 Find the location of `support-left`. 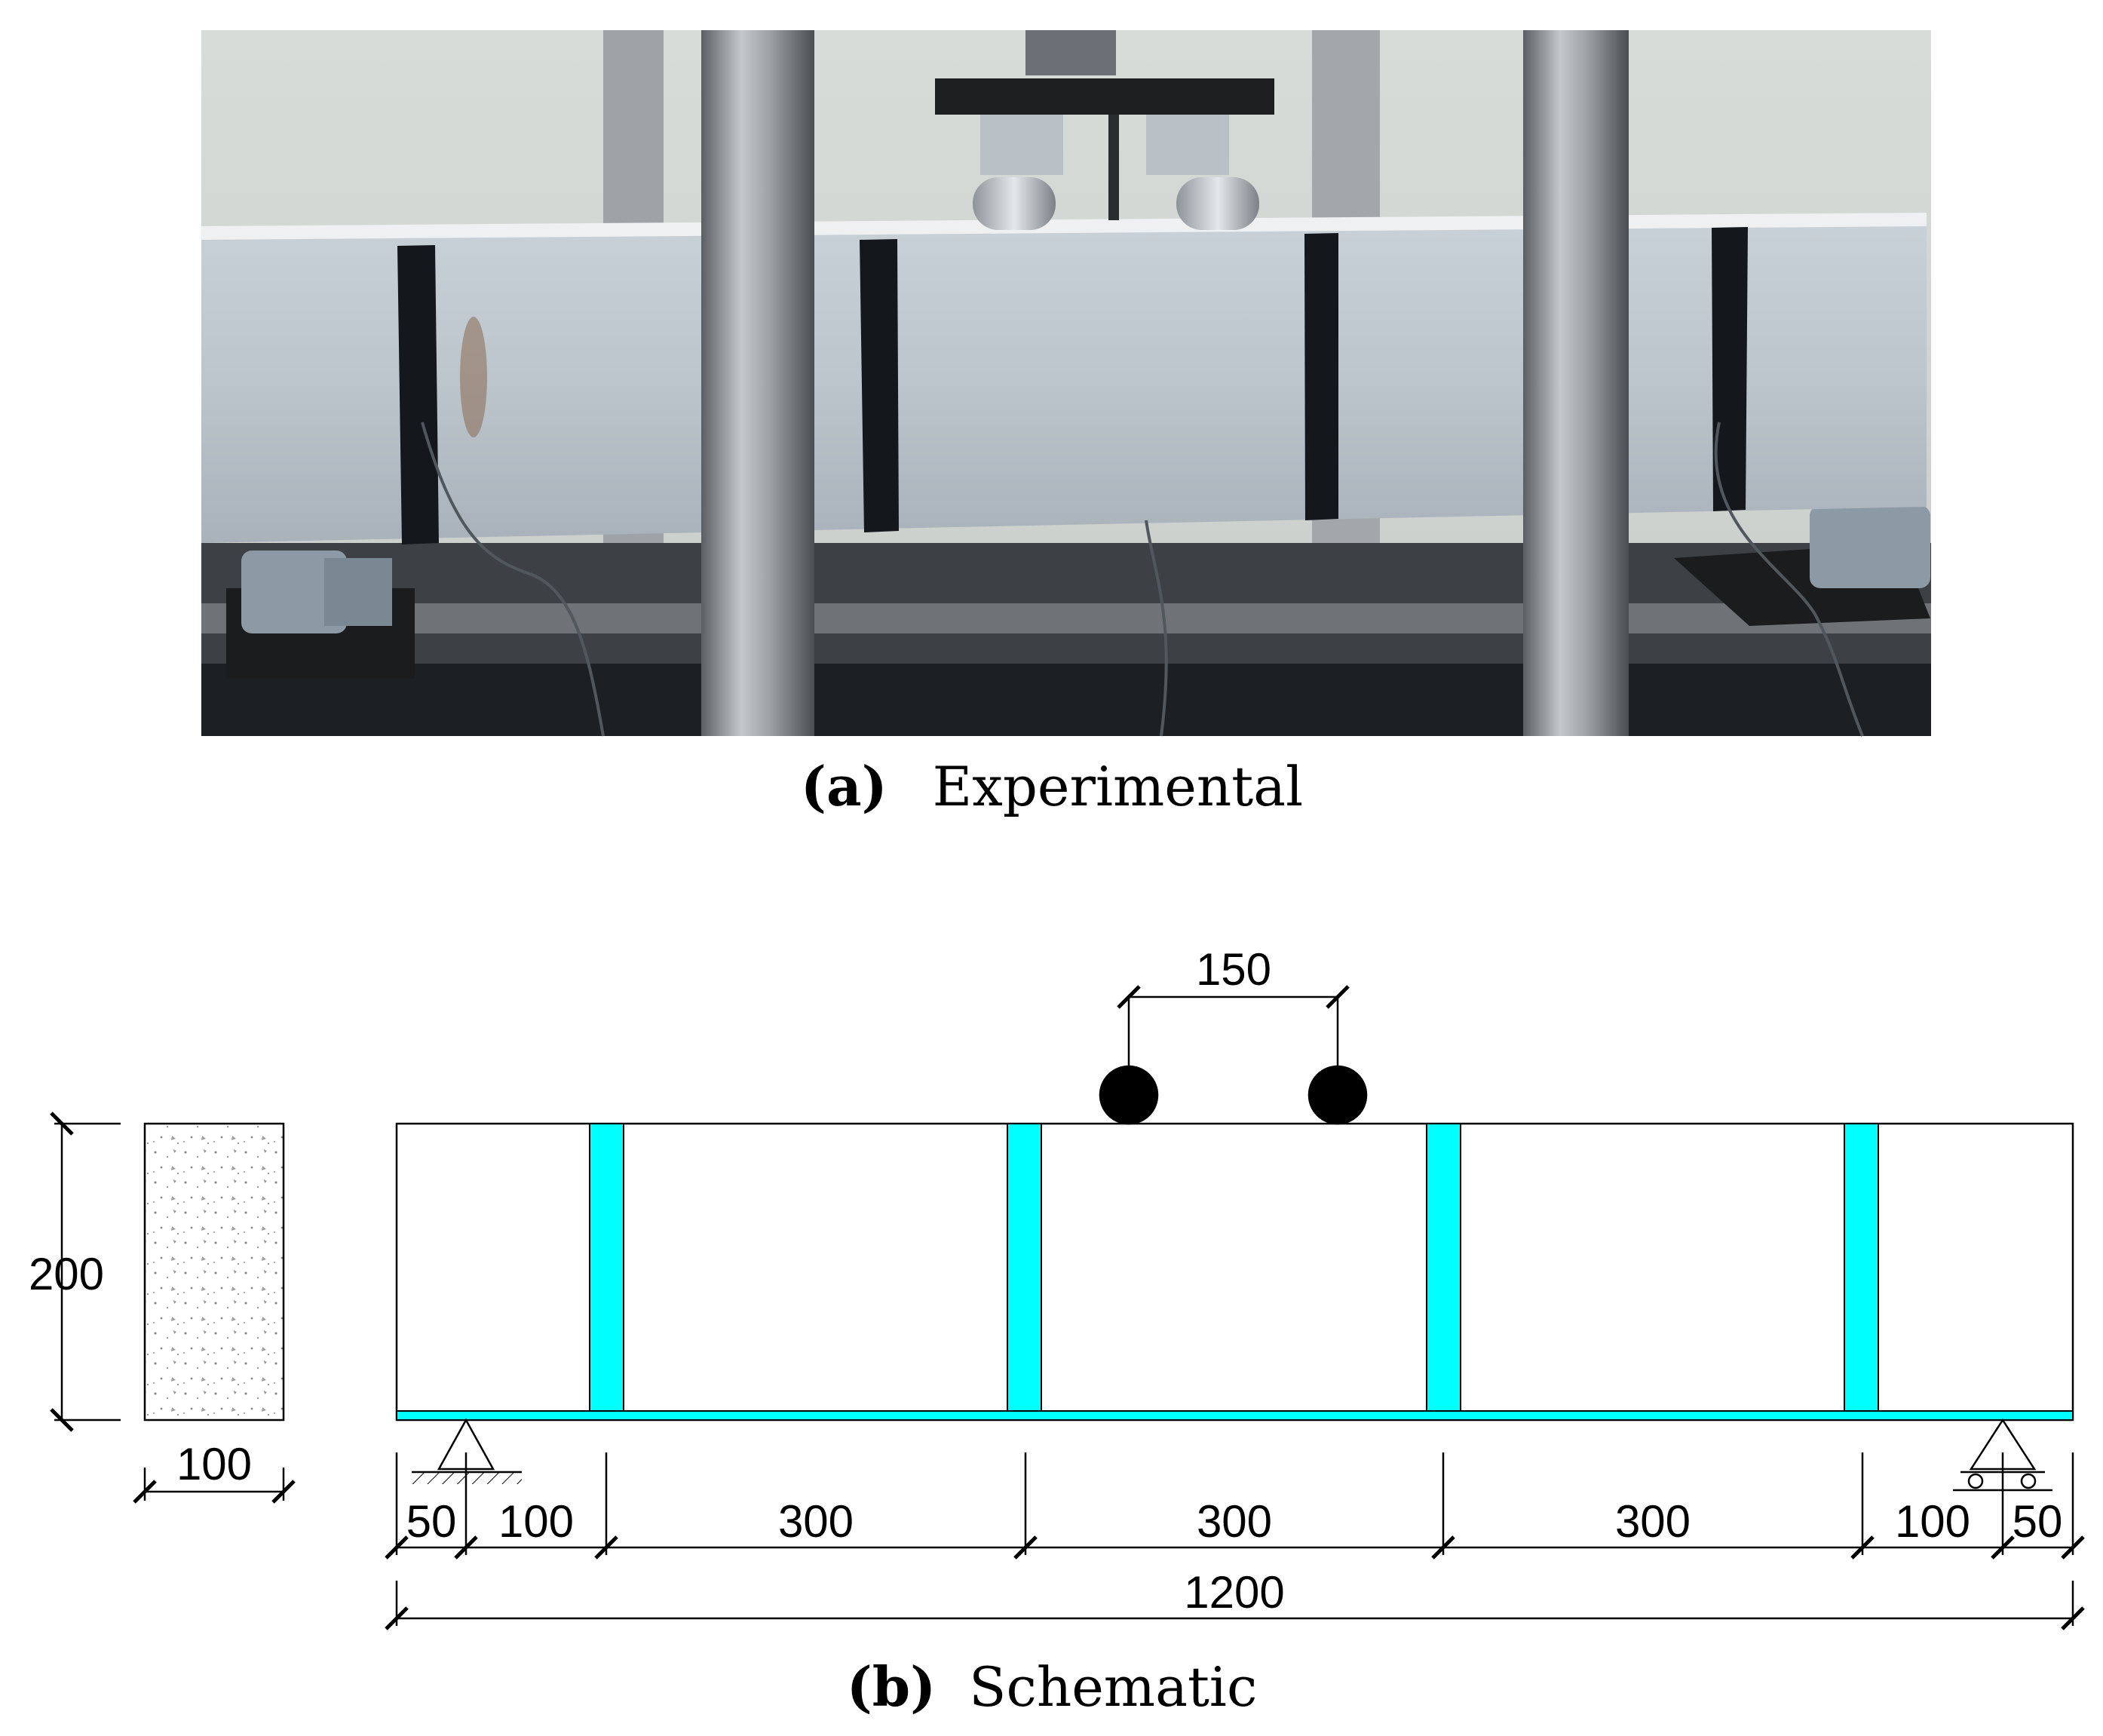

support-left is located at coordinates (320, 615).